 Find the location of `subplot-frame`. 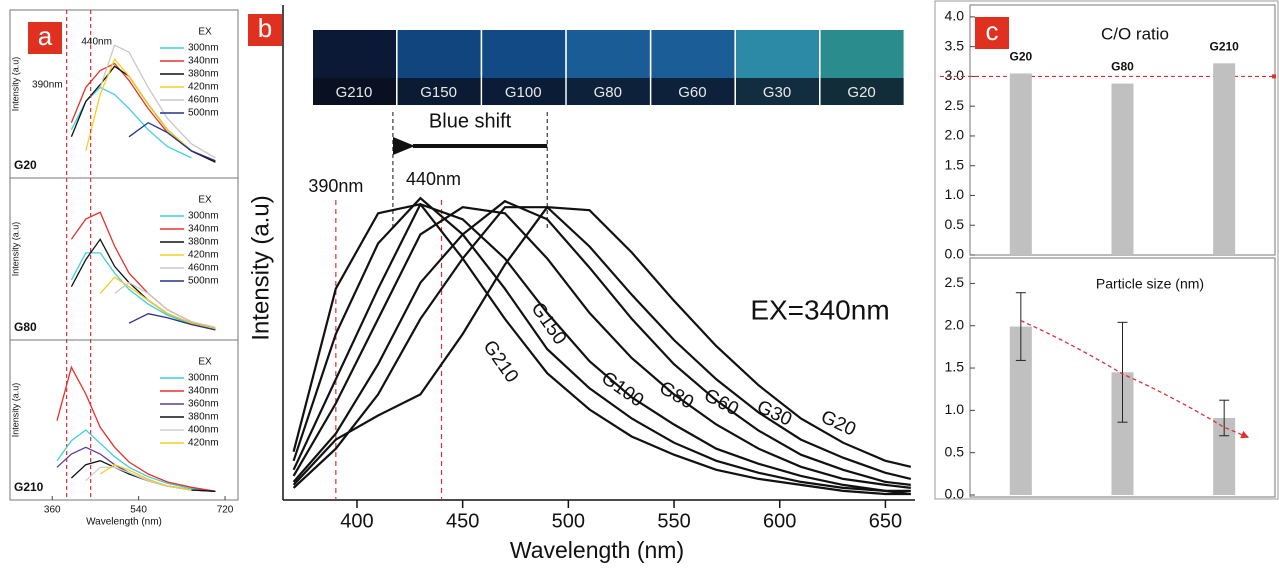

subplot-frame is located at coordinates (124, 420).